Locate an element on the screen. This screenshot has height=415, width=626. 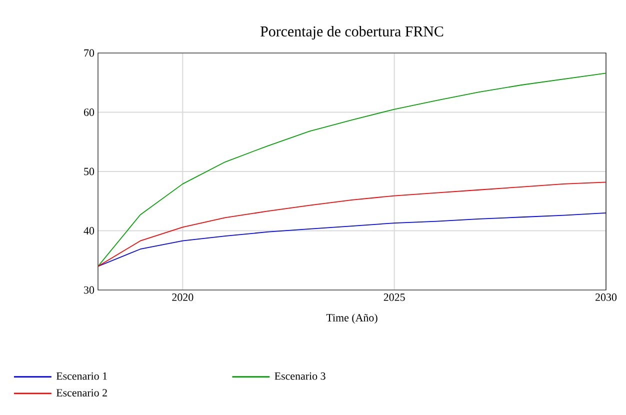
legend-label: Escenario 1 is located at coordinates (81, 376).